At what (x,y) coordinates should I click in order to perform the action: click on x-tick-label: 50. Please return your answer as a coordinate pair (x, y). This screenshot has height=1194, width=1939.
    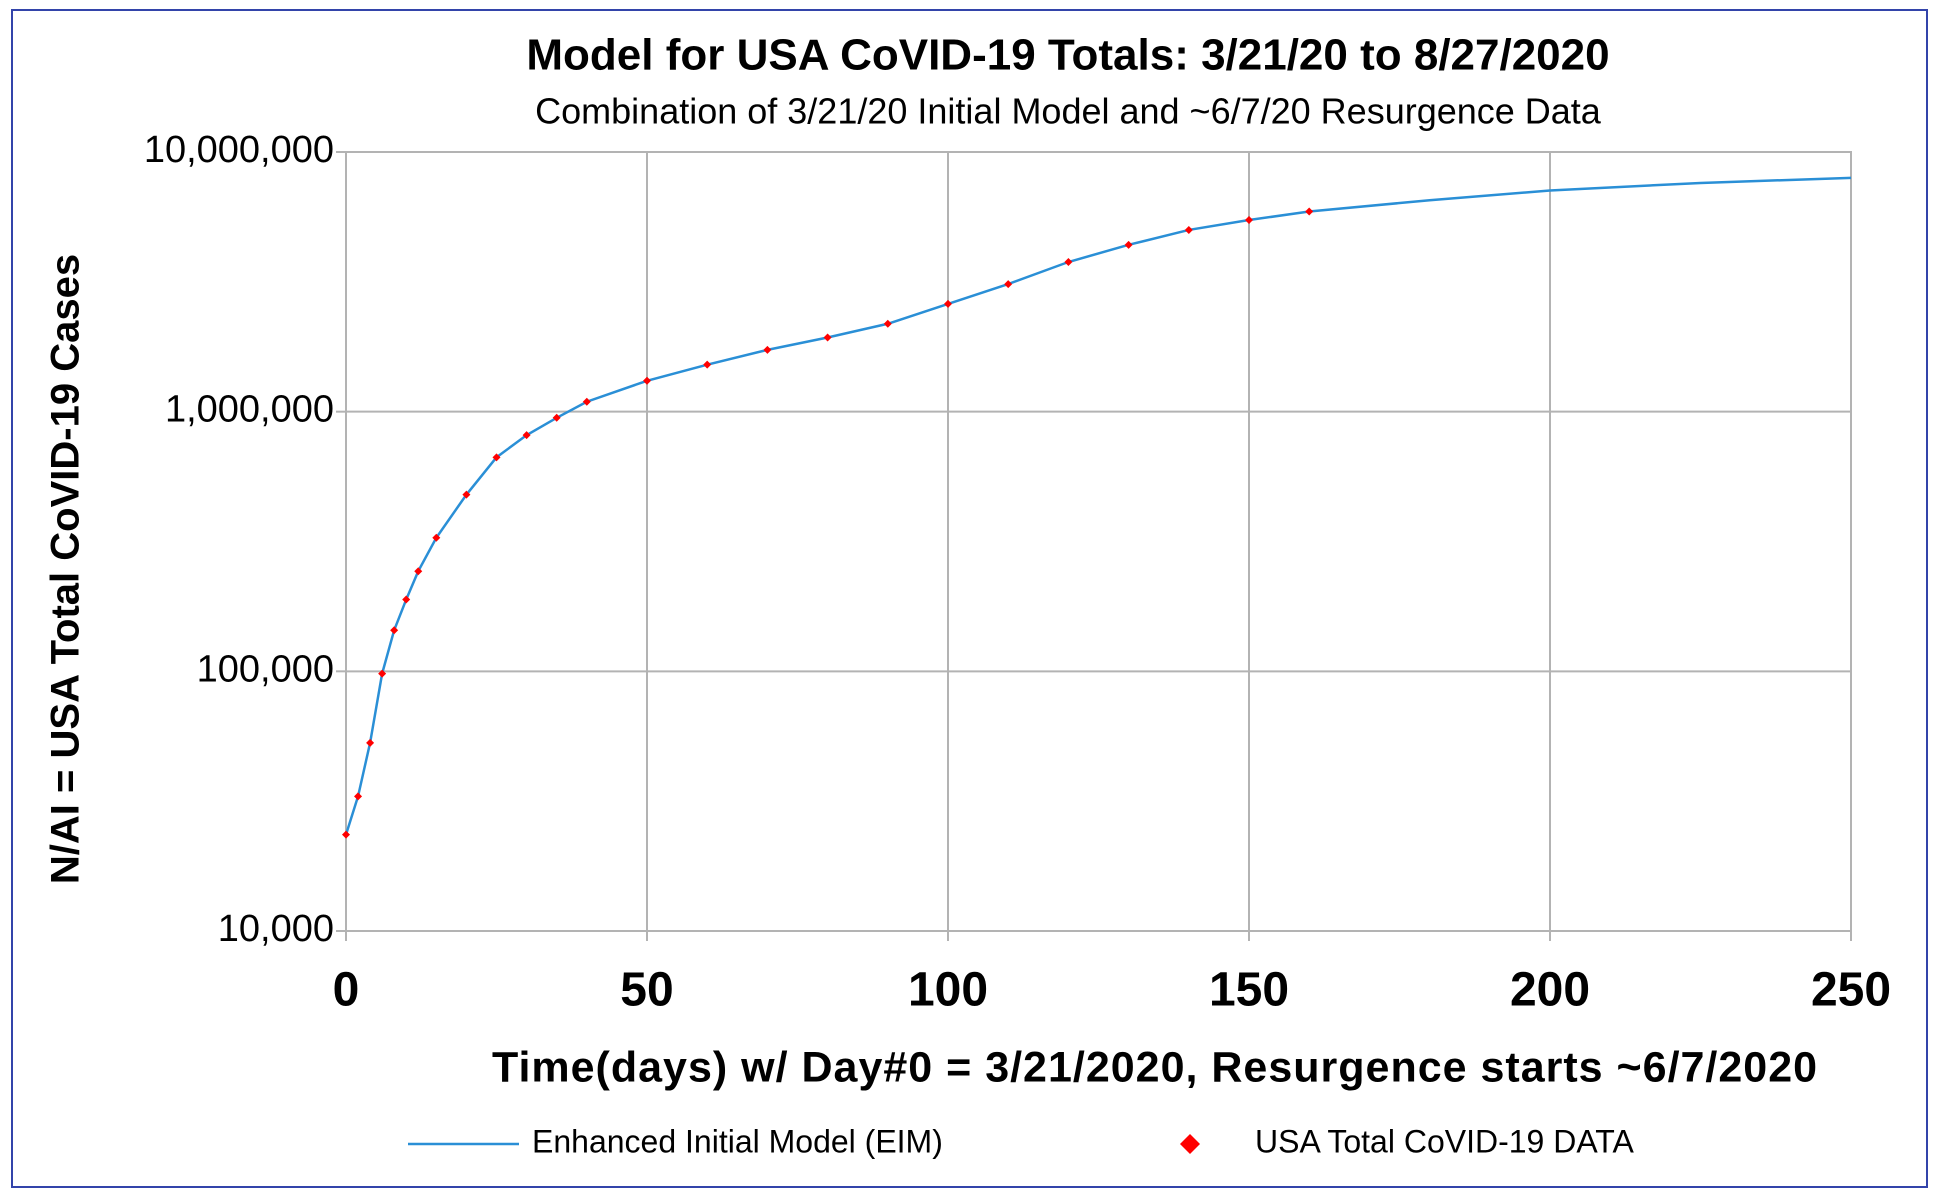
    Looking at the image, I should click on (646, 990).